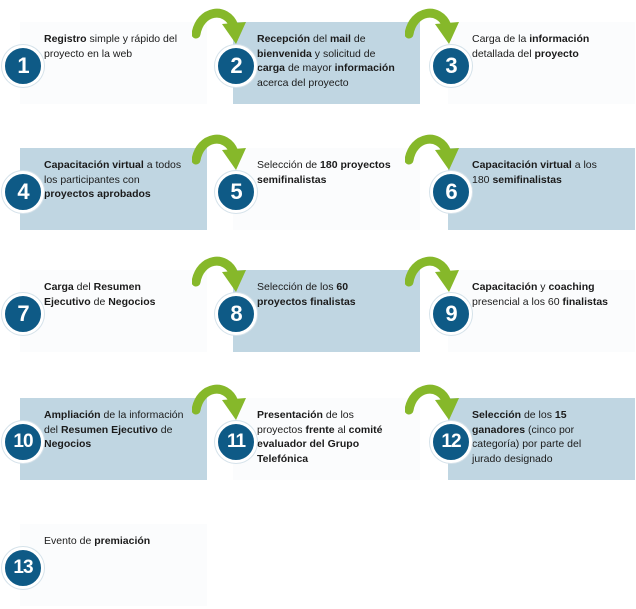 This screenshot has width=636, height=609. What do you see at coordinates (556, 53) in the screenshot?
I see `step-text-segment: proyecto` at bounding box center [556, 53].